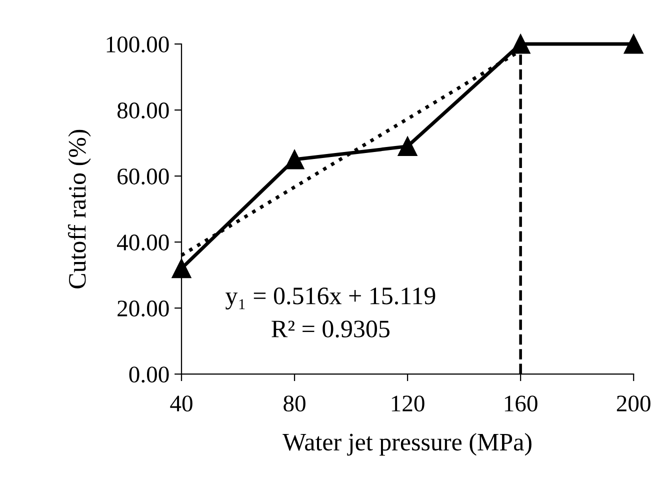 This screenshot has width=660, height=489. I want to click on x-tick-label: 120, so click(408, 404).